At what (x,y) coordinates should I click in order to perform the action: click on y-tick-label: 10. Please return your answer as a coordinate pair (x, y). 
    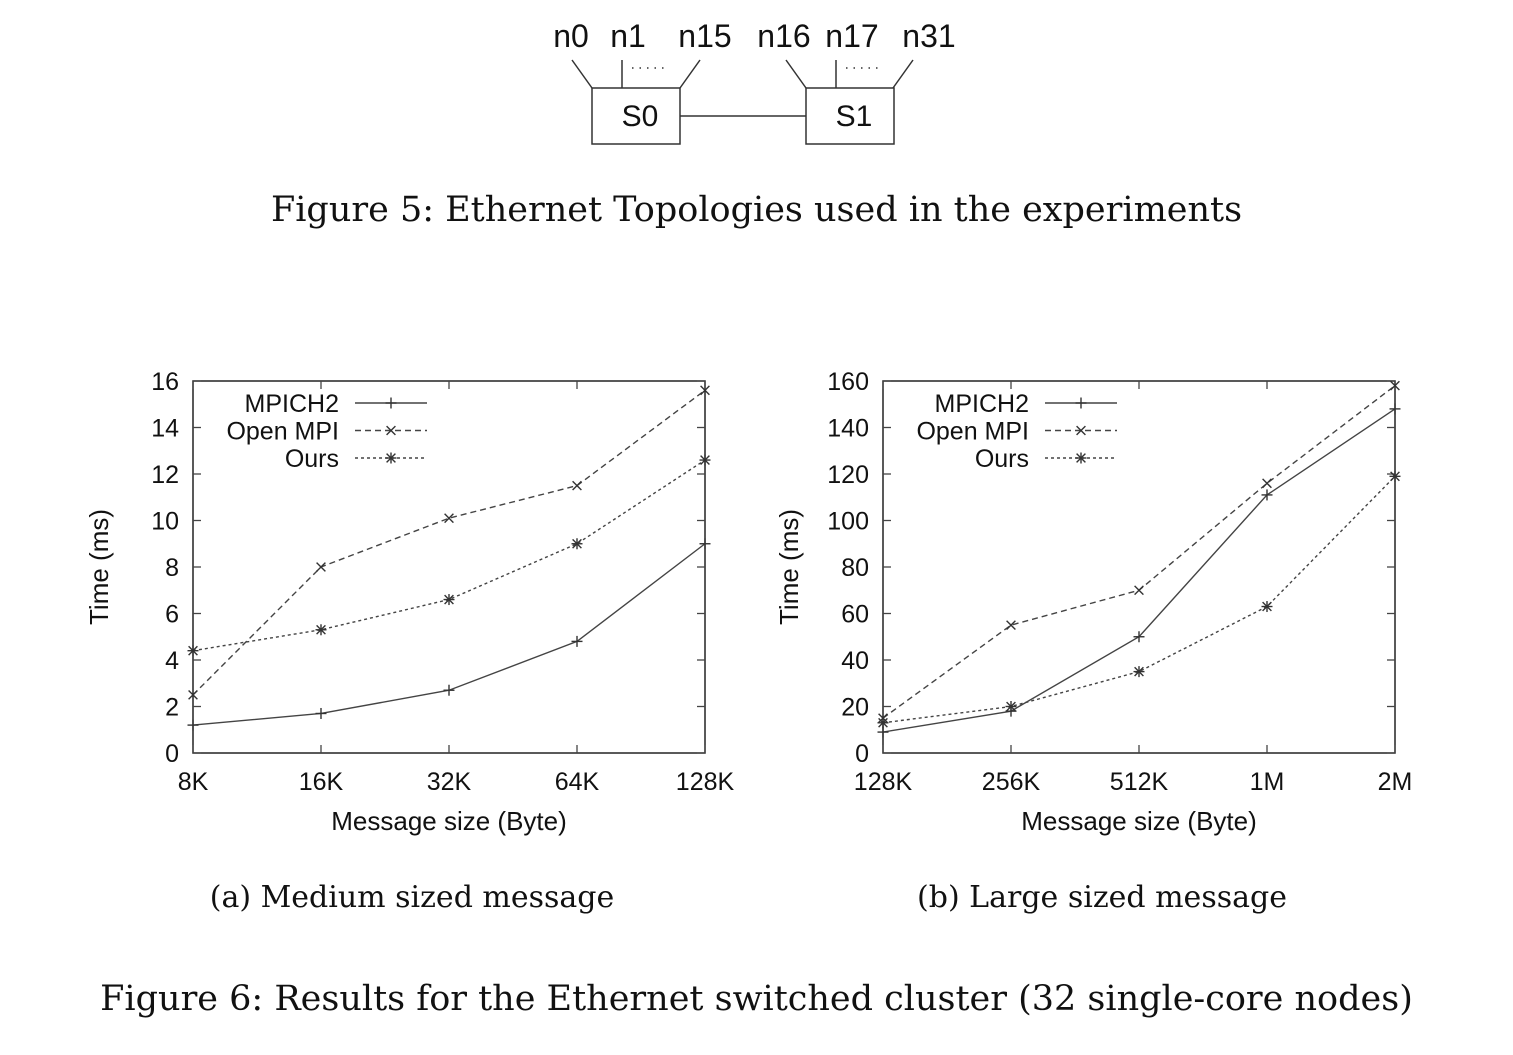
    Looking at the image, I should click on (165, 522).